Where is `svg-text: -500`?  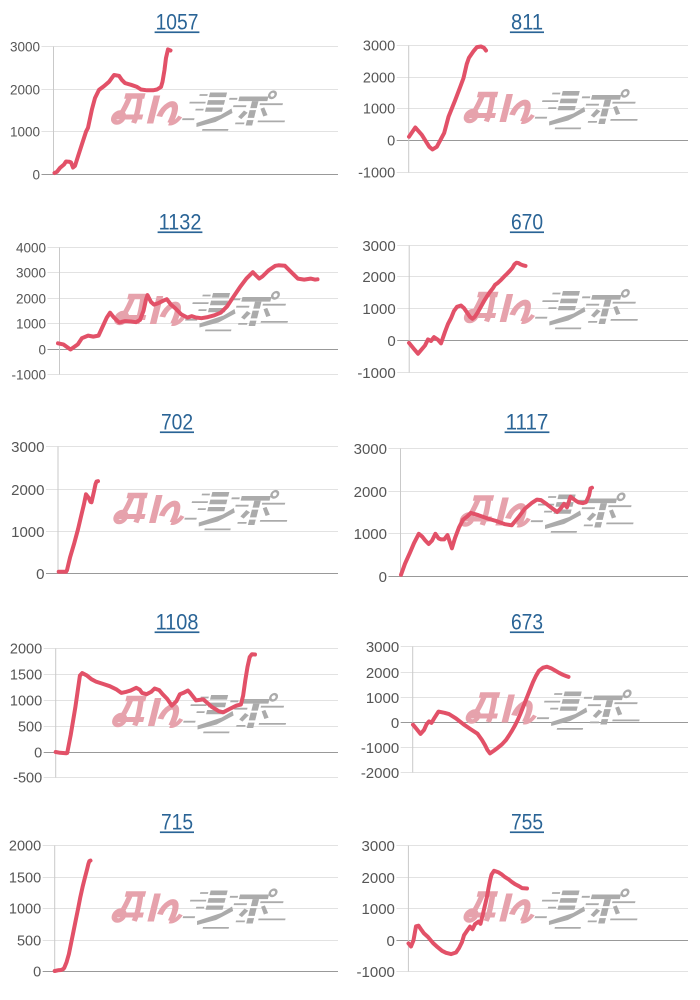 svg-text: -500 is located at coordinates (27, 779).